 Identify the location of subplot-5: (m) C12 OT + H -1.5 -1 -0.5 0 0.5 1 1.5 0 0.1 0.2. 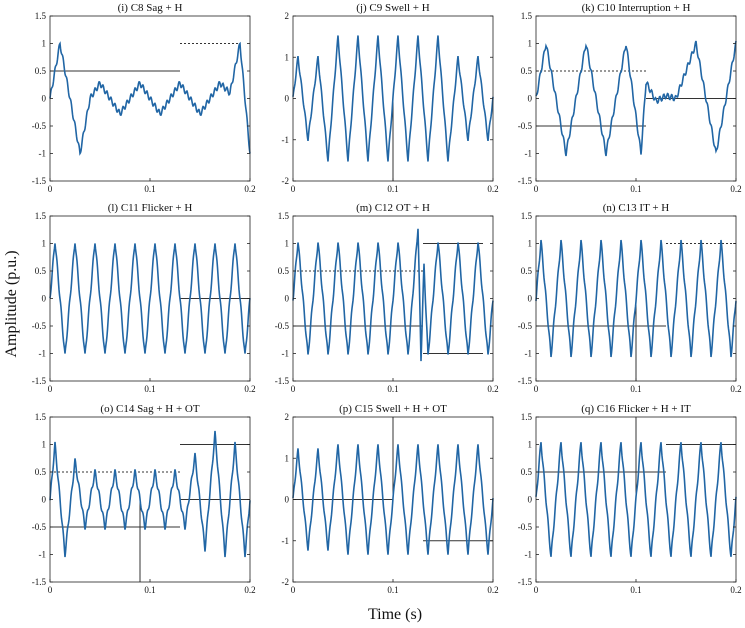
(387, 298).